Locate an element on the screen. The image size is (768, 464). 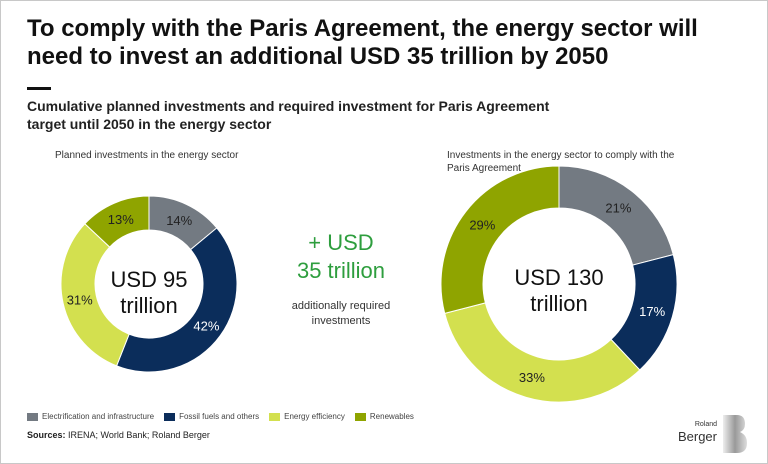
logo-line2: Berger is located at coordinates (697, 436).